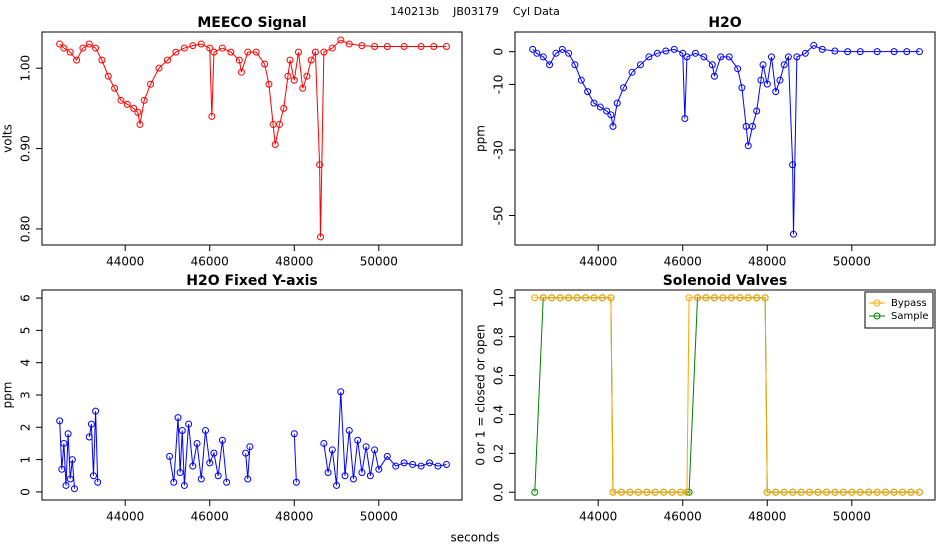 This screenshot has height=550, width=950. Describe the element at coordinates (26, 68) in the screenshot. I see `y-tick-label: 1.00` at that location.